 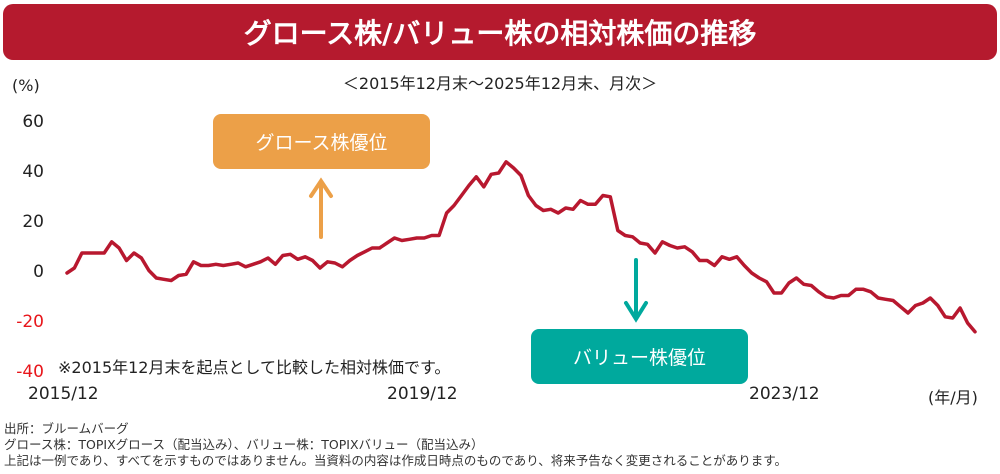 I want to click on value-advantage-callout: バリュー株優位, so click(x=639, y=356).